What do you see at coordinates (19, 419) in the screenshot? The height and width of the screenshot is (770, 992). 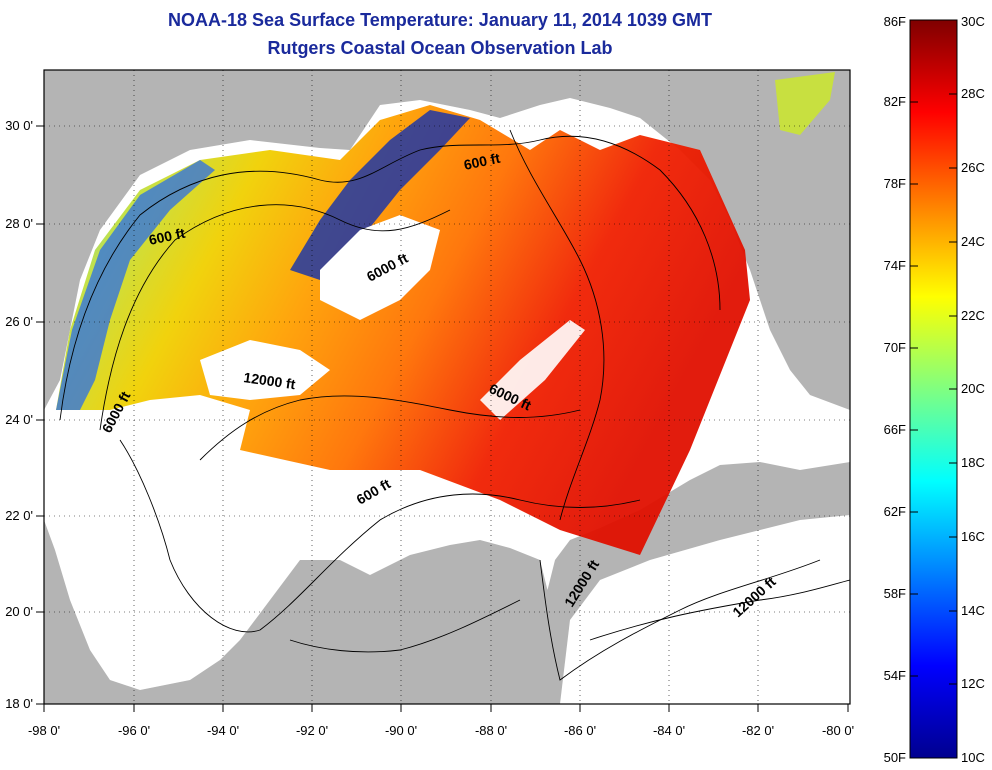 I see `y-tick-label: 24 0'` at bounding box center [19, 419].